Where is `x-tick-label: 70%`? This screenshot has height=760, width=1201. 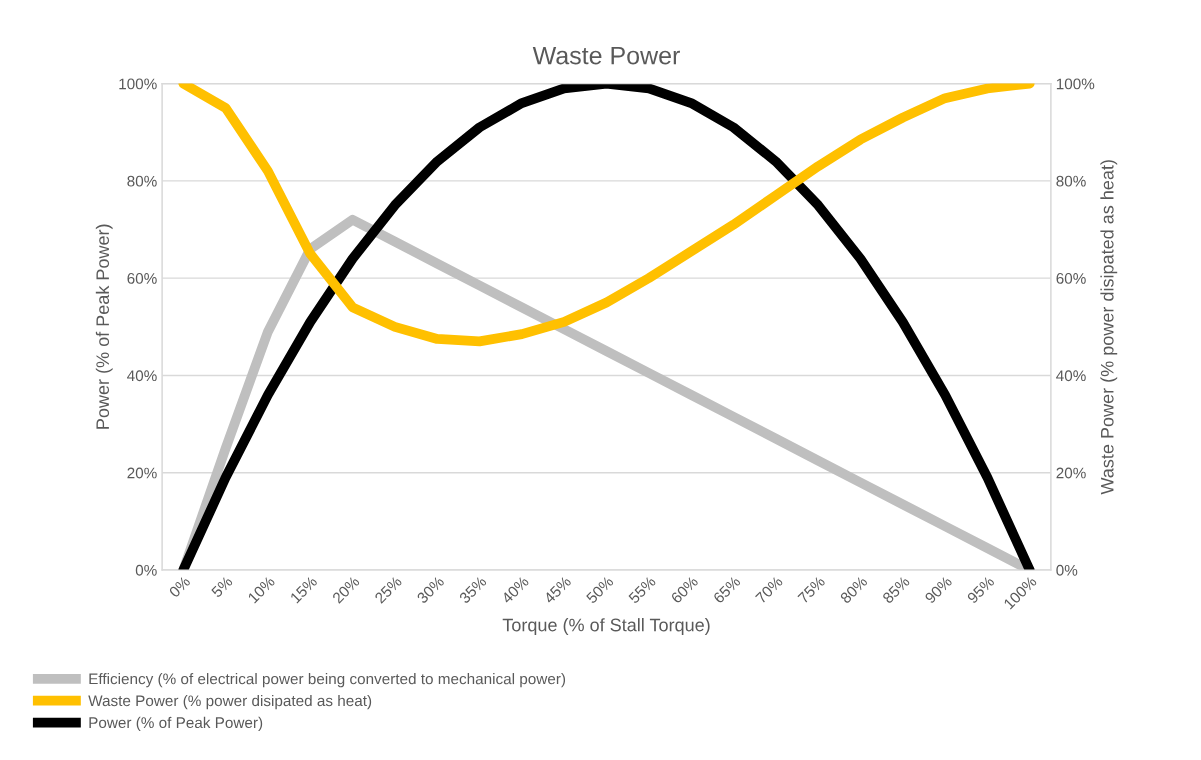 x-tick-label: 70% is located at coordinates (769, 589).